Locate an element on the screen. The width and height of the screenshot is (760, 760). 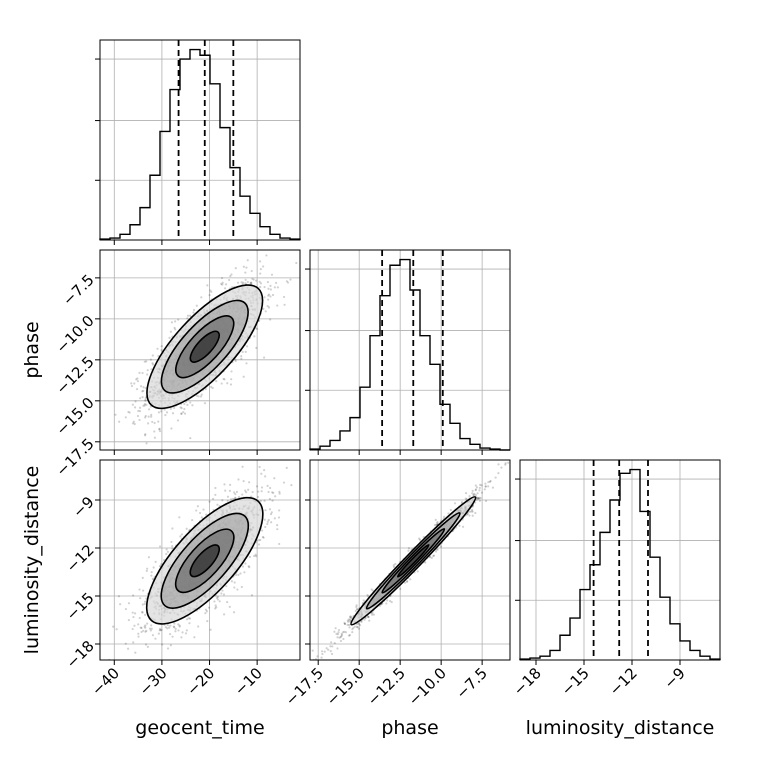
x-axis-label-phase: phase is located at coordinates (409, 728).